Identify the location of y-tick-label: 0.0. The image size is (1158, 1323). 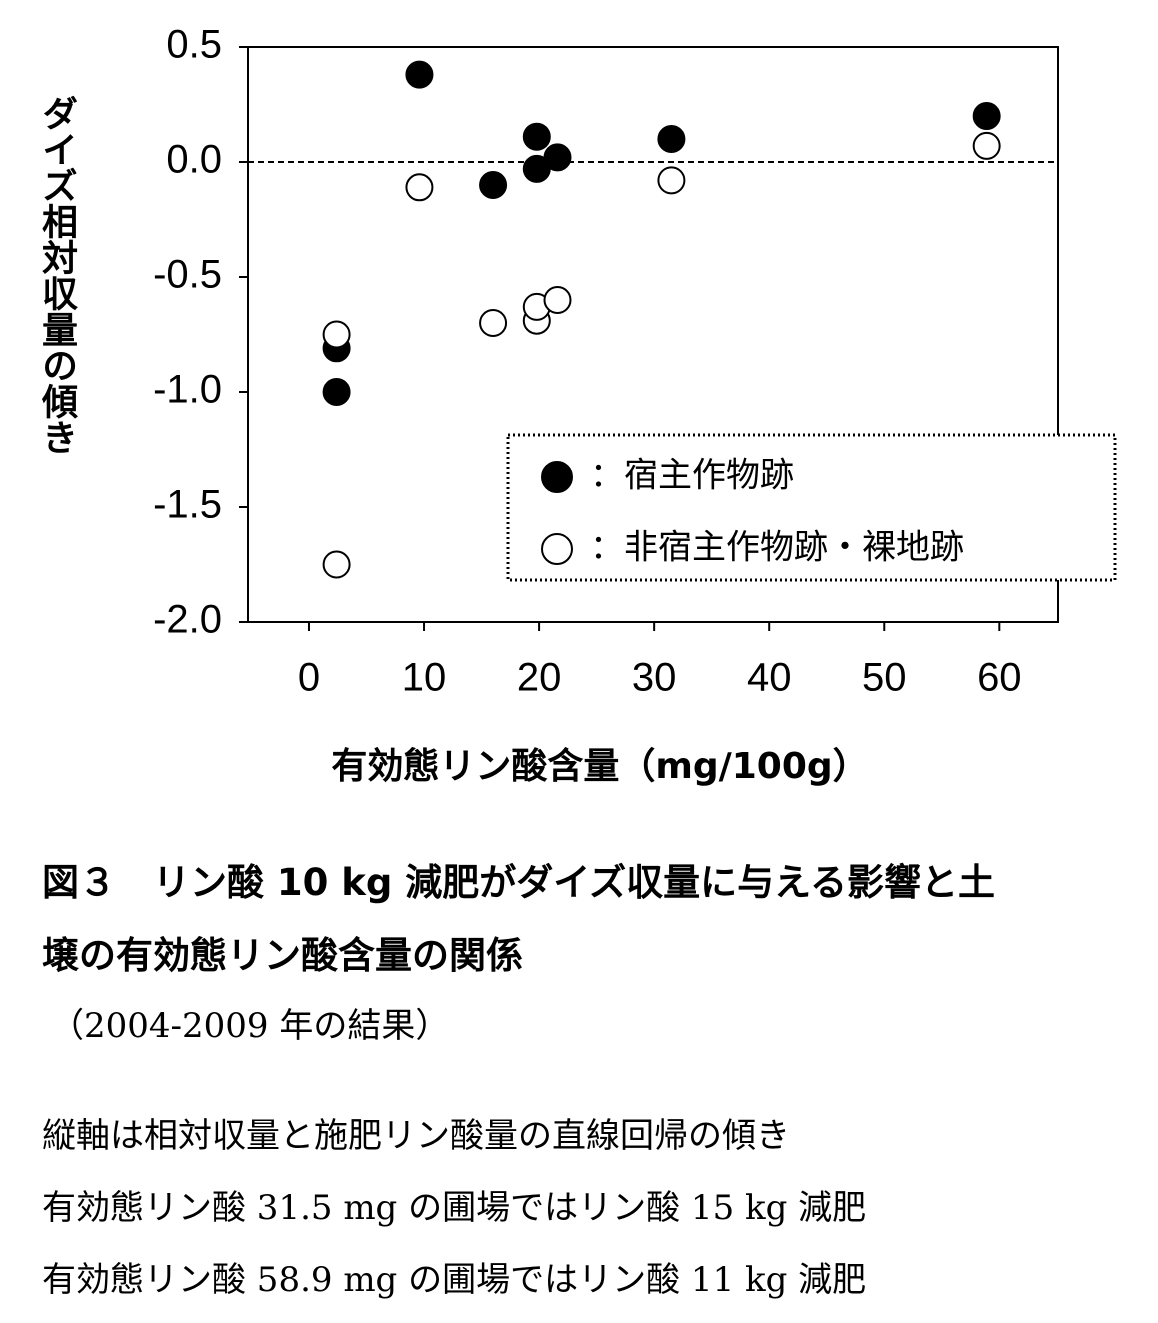
(194, 160).